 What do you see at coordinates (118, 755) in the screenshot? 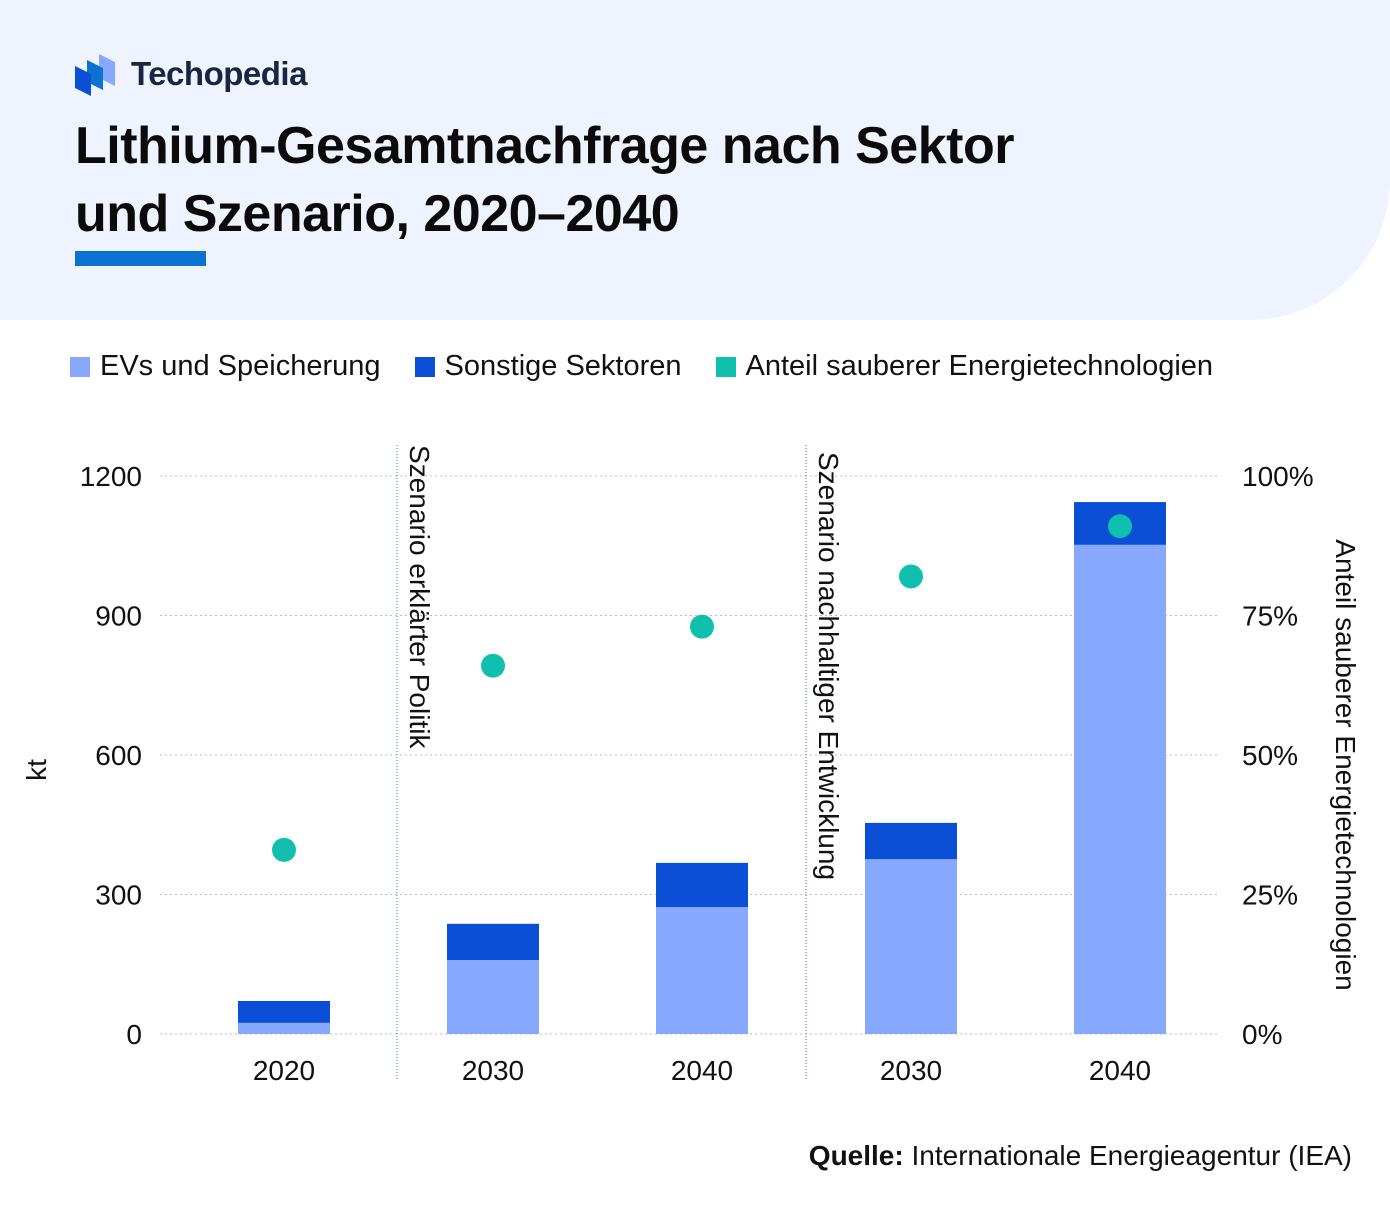
I see `y-tick-label: 600` at bounding box center [118, 755].